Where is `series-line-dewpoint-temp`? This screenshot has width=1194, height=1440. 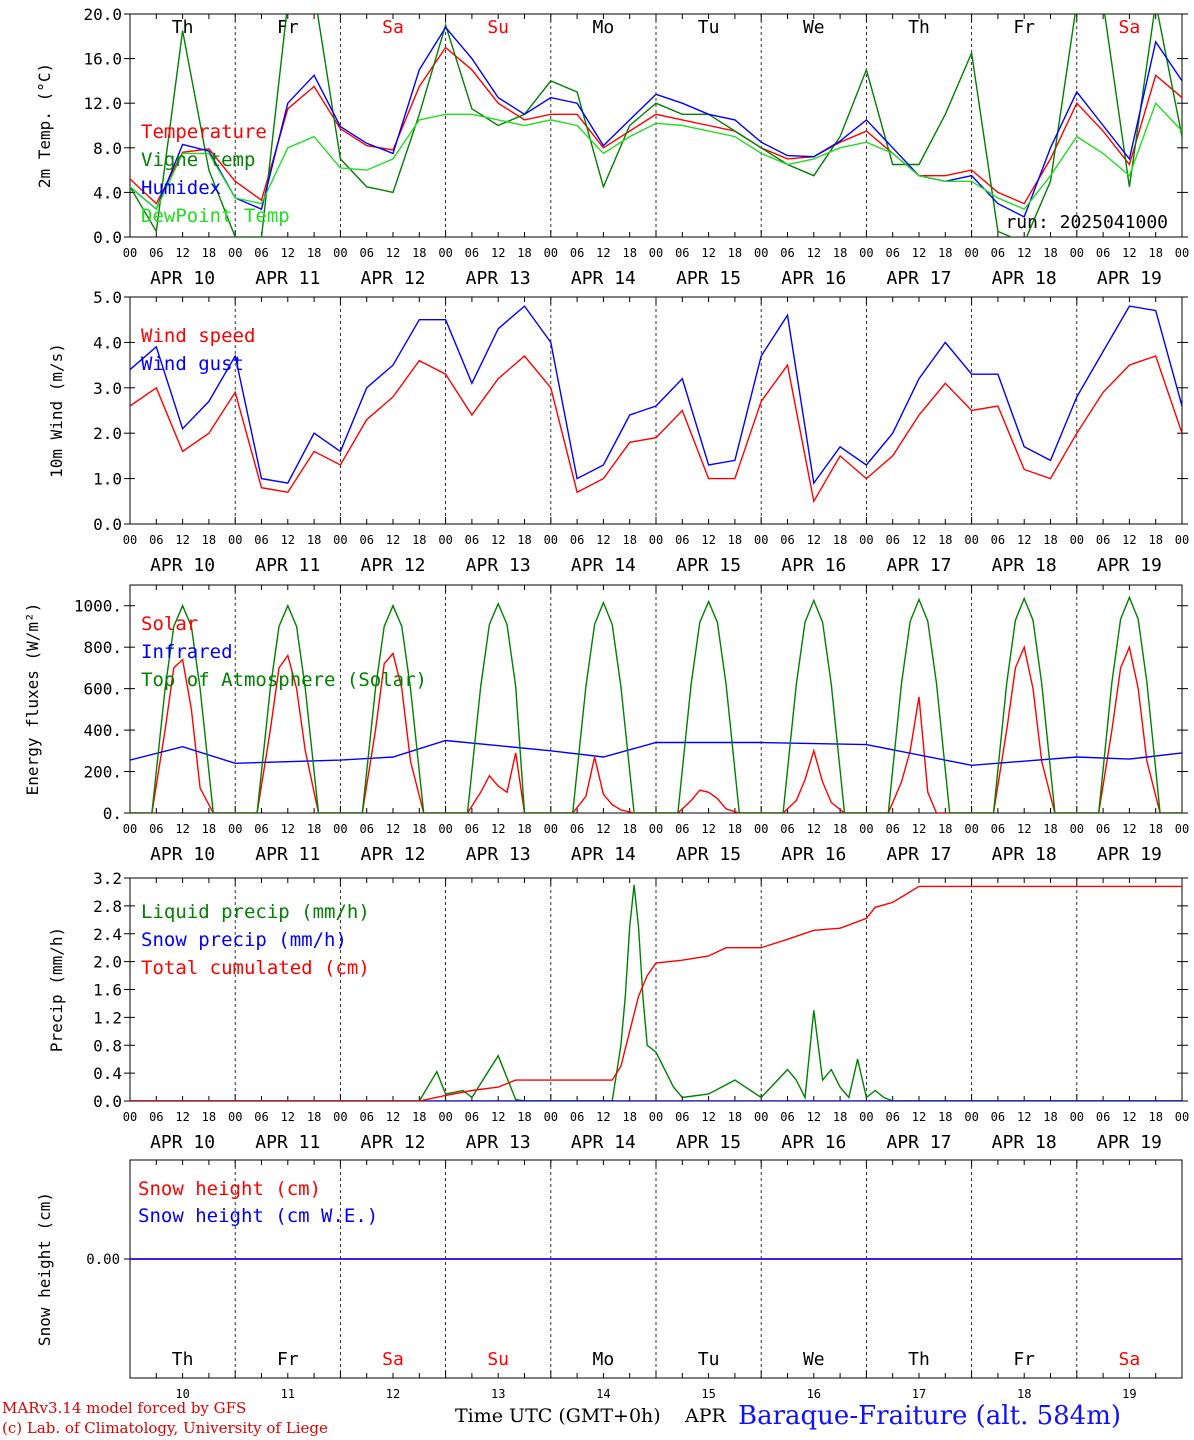 series-line-dewpoint-temp is located at coordinates (656, 156).